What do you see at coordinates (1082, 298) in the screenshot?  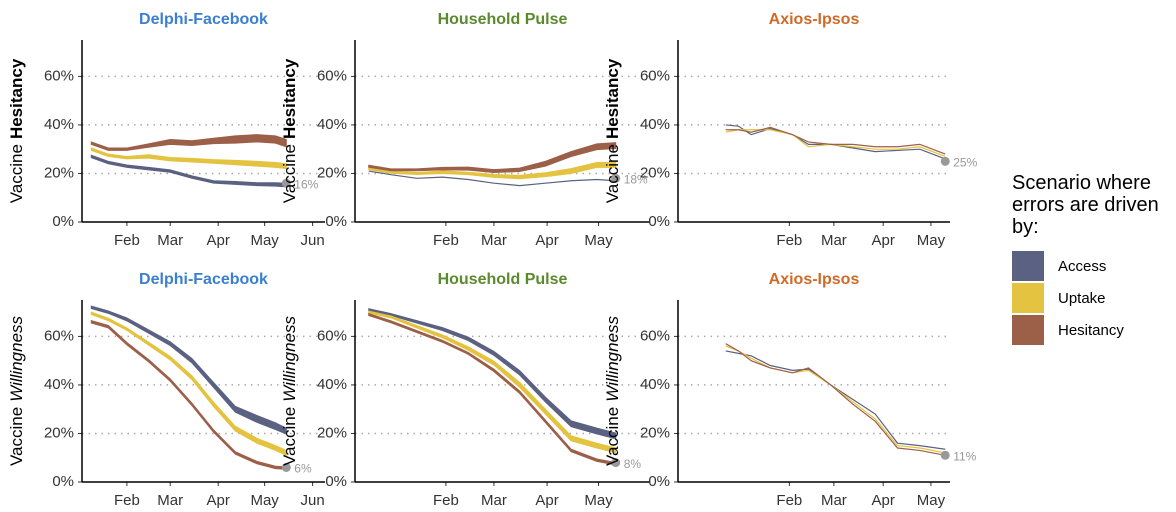 I see `legend-label: Uptake` at bounding box center [1082, 298].